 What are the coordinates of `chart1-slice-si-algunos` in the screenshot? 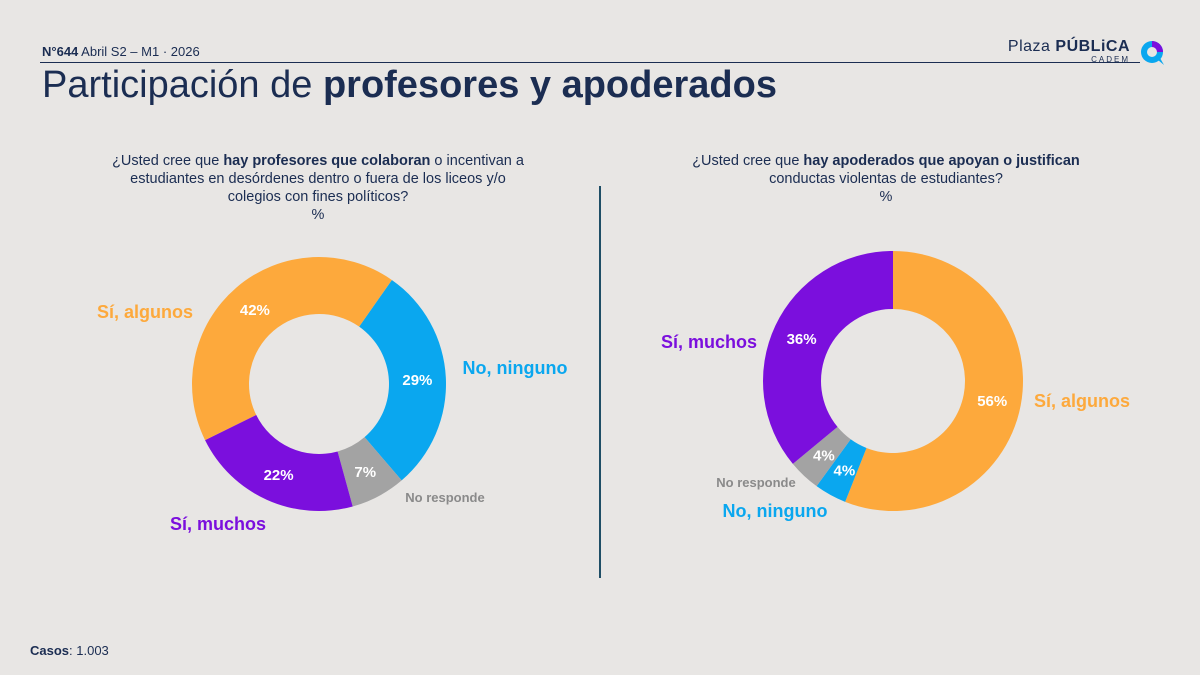 It's located at (292, 348).